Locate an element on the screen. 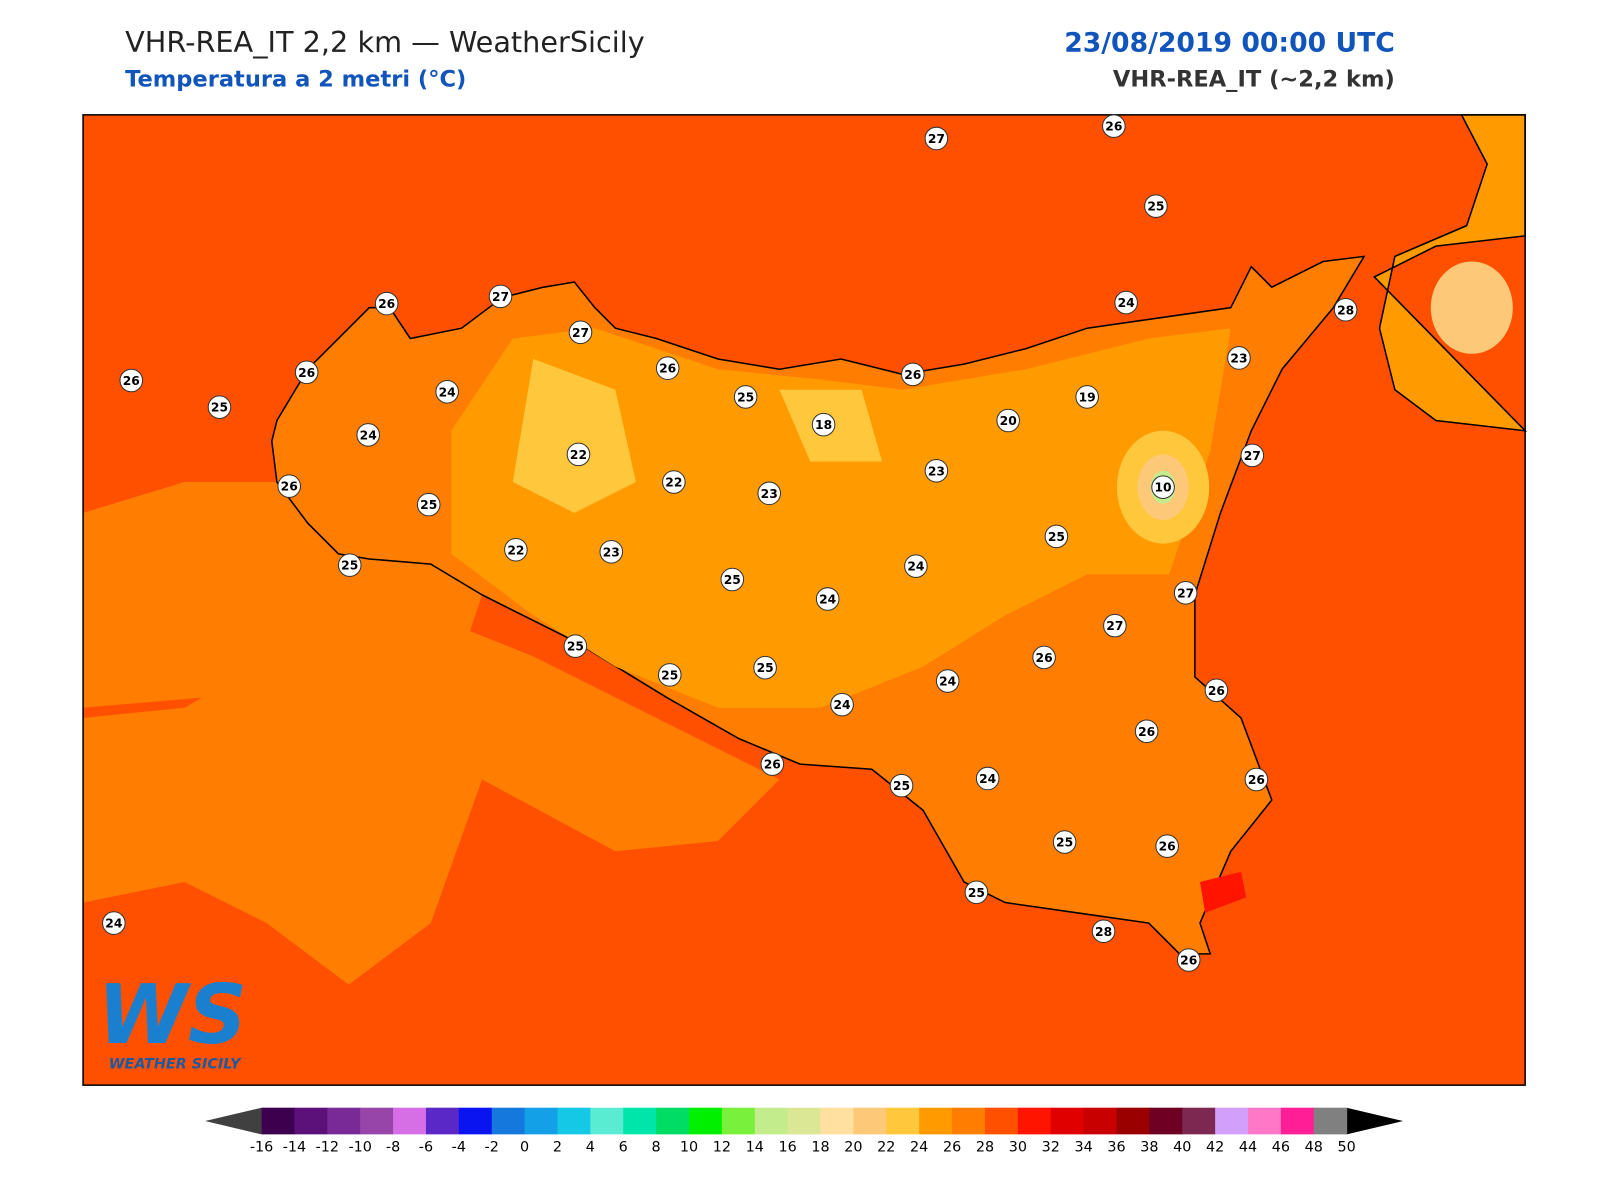 The image size is (1600, 1200). colorbar-tick-label: 36 is located at coordinates (1116, 1148).